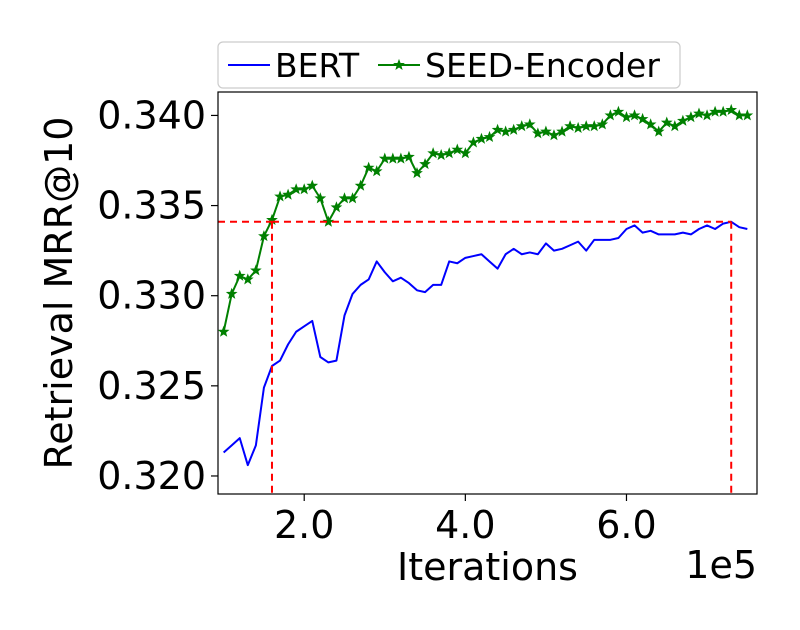  Describe the element at coordinates (304, 525) in the screenshot. I see `x-tick-label: 2.0` at that location.